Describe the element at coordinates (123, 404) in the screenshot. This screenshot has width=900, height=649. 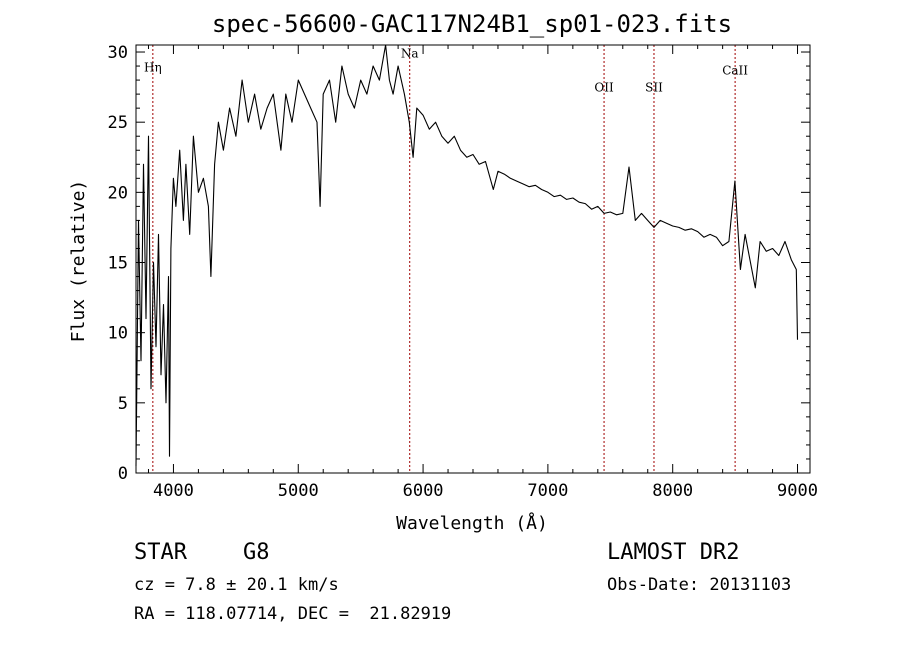
I see `y-tick-label: 5` at that location.